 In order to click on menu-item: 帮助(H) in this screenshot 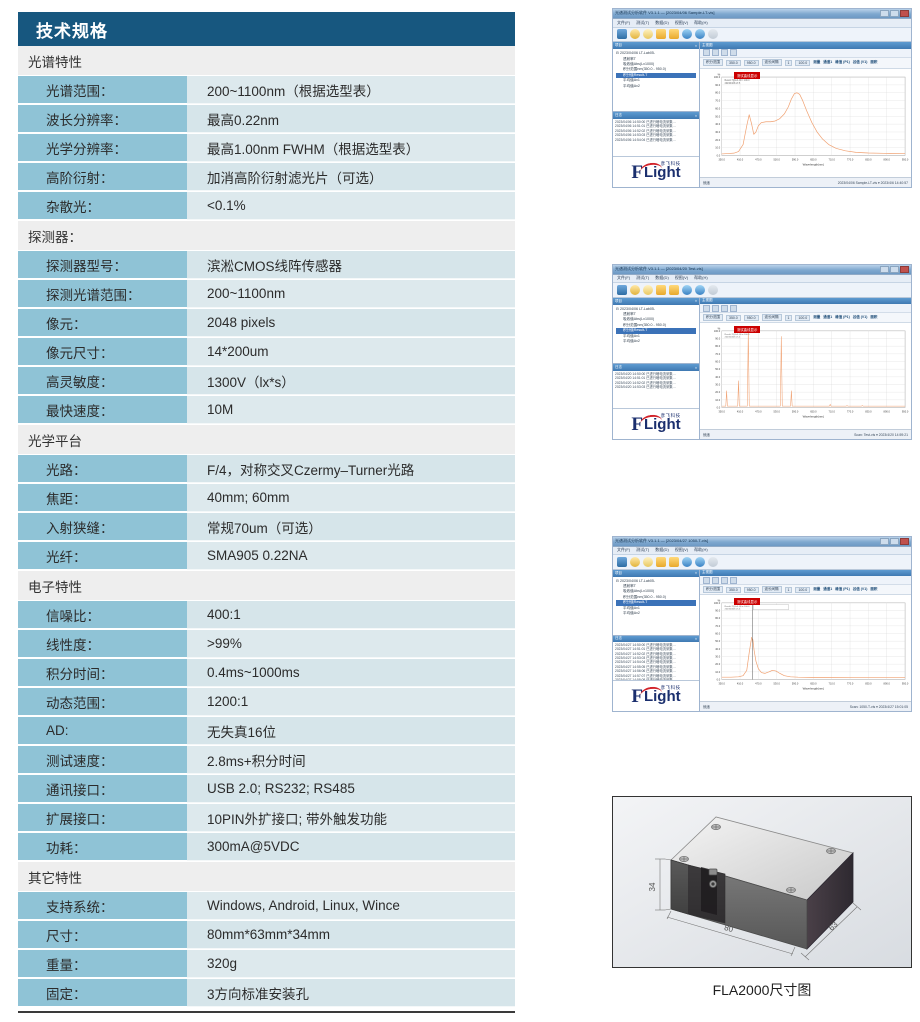, I will do `click(701, 550)`.